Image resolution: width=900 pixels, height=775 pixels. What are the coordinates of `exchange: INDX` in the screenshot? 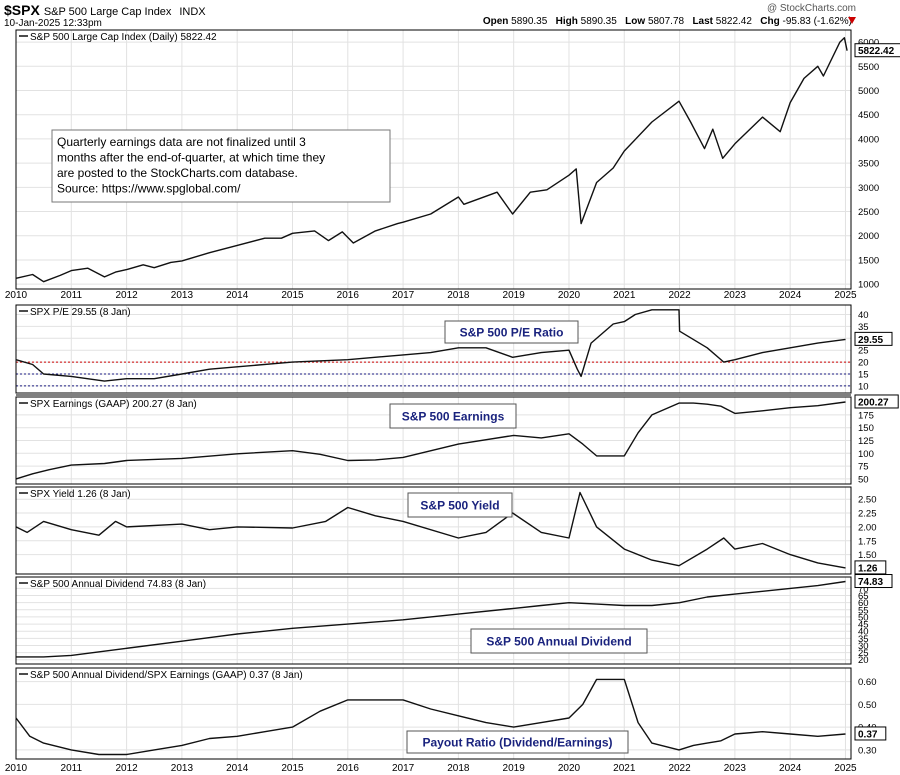 It's located at (192, 12).